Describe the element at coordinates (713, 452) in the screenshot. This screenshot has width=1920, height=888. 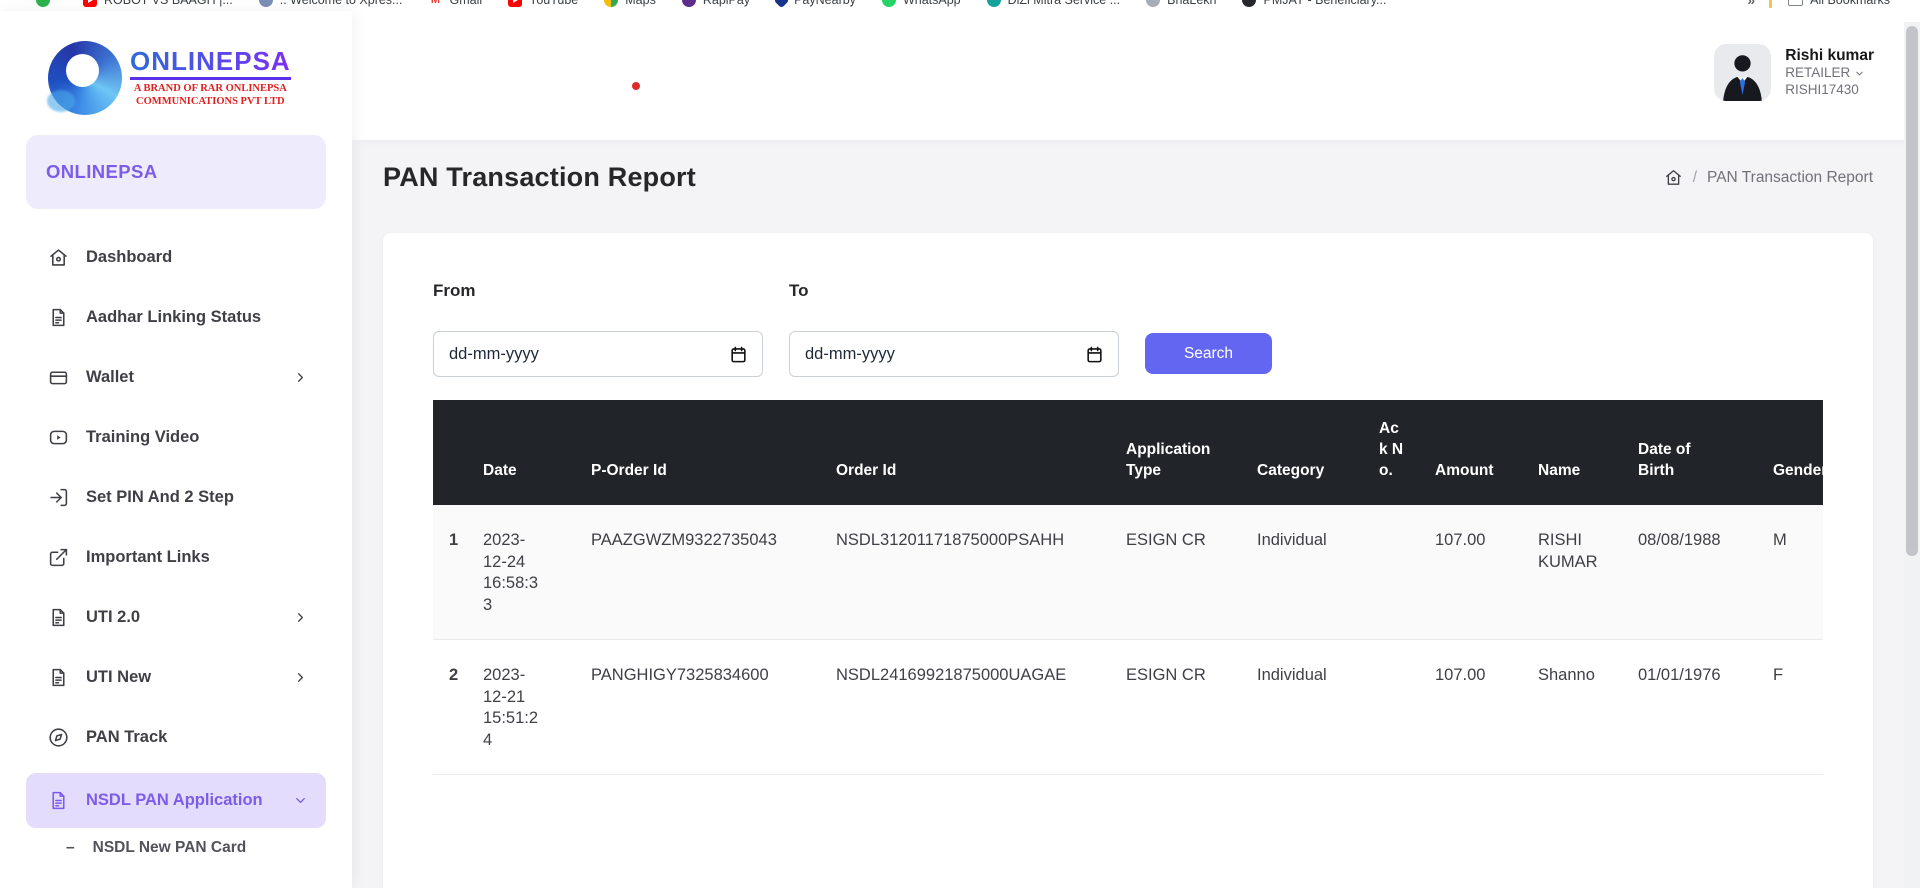
I see `header-p-order-id: P-Order Id` at that location.